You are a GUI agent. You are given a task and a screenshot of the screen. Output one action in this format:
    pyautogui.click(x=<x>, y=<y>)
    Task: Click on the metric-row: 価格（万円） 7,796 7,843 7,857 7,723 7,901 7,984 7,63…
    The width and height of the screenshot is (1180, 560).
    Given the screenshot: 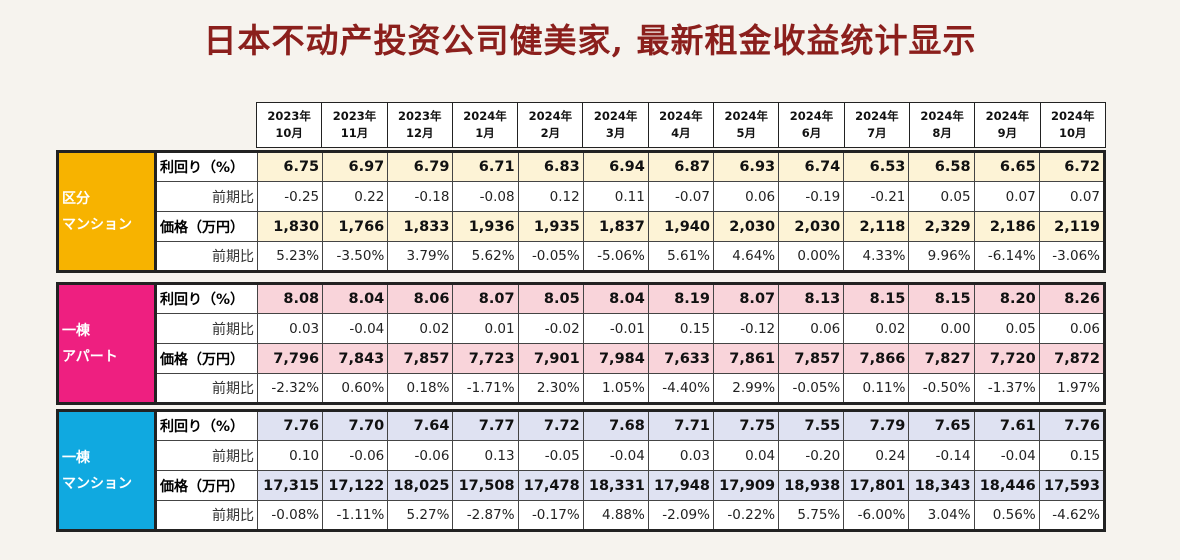 What is the action you would take?
    pyautogui.click(x=582, y=358)
    